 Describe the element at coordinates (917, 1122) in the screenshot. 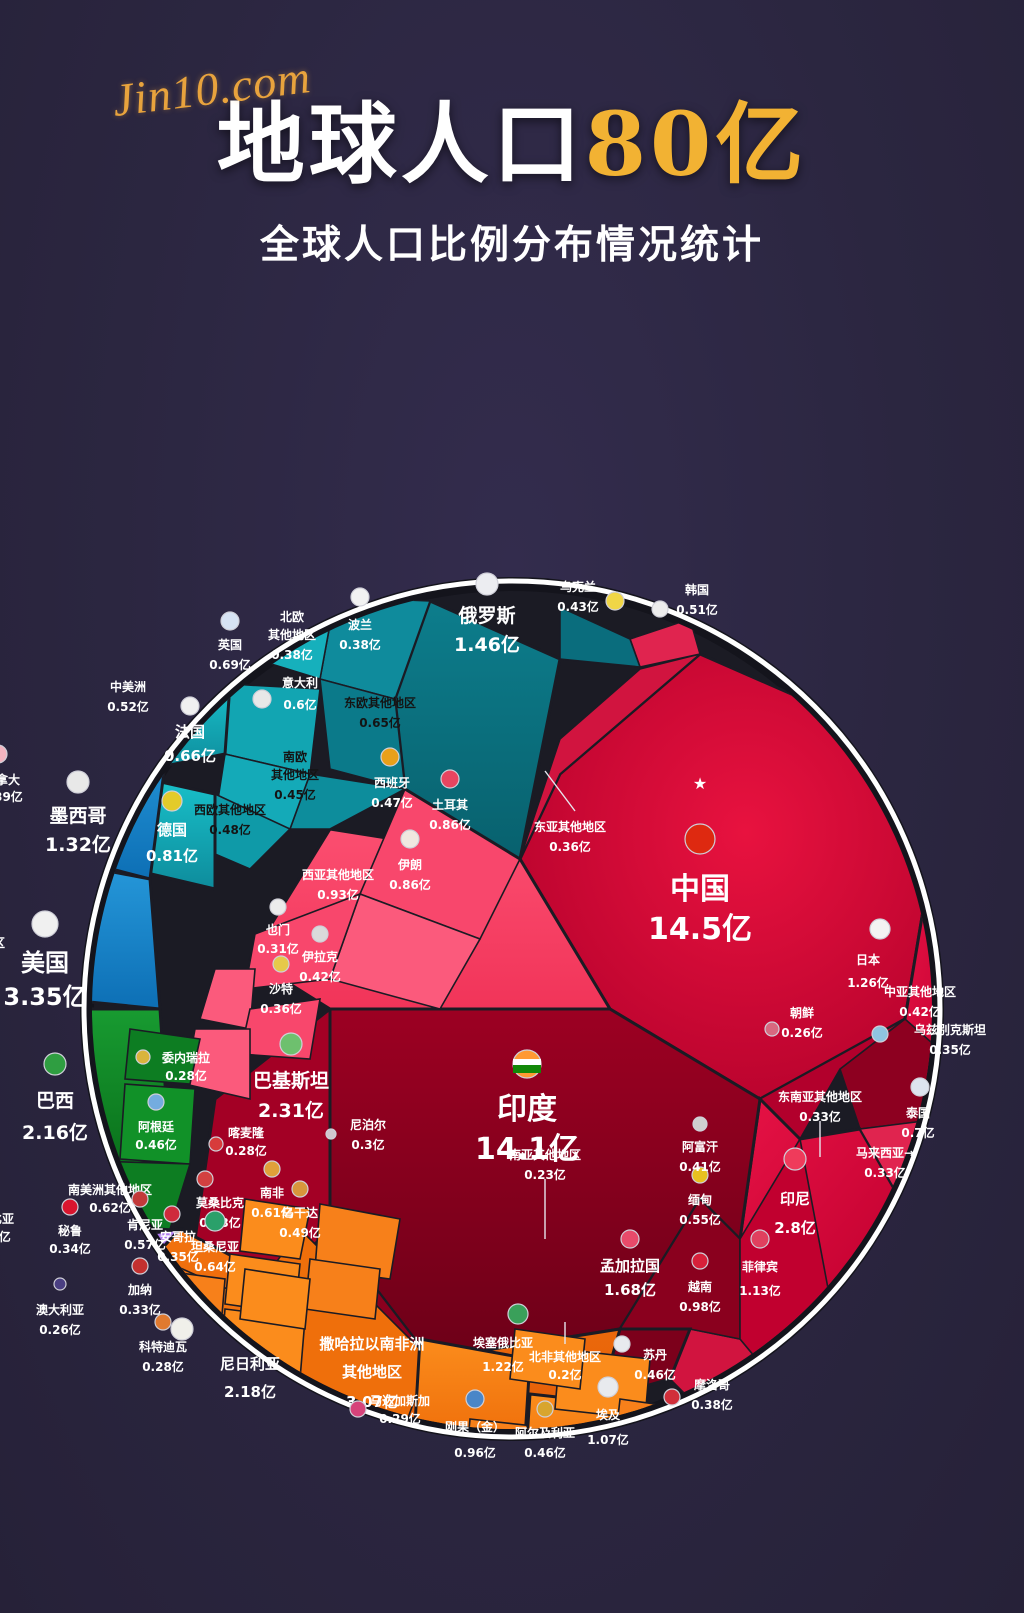

I see `label-thailand: 泰国 0.7亿` at that location.